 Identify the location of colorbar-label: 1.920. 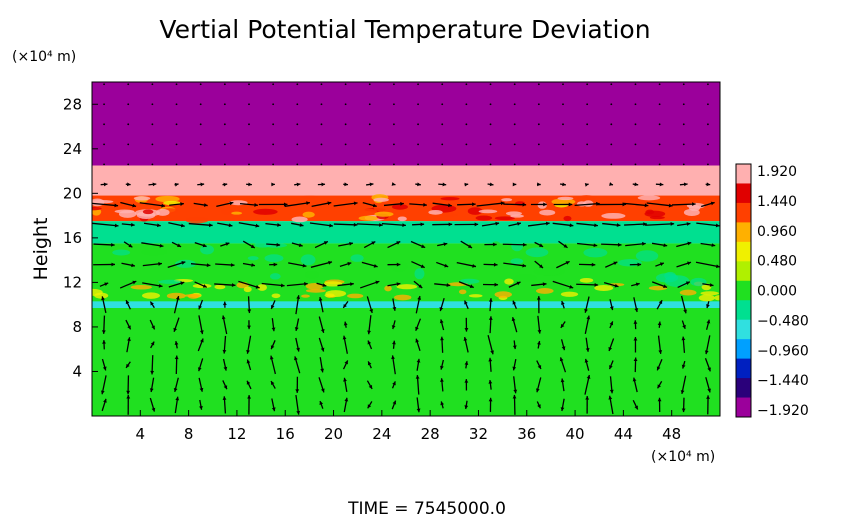
(777, 172).